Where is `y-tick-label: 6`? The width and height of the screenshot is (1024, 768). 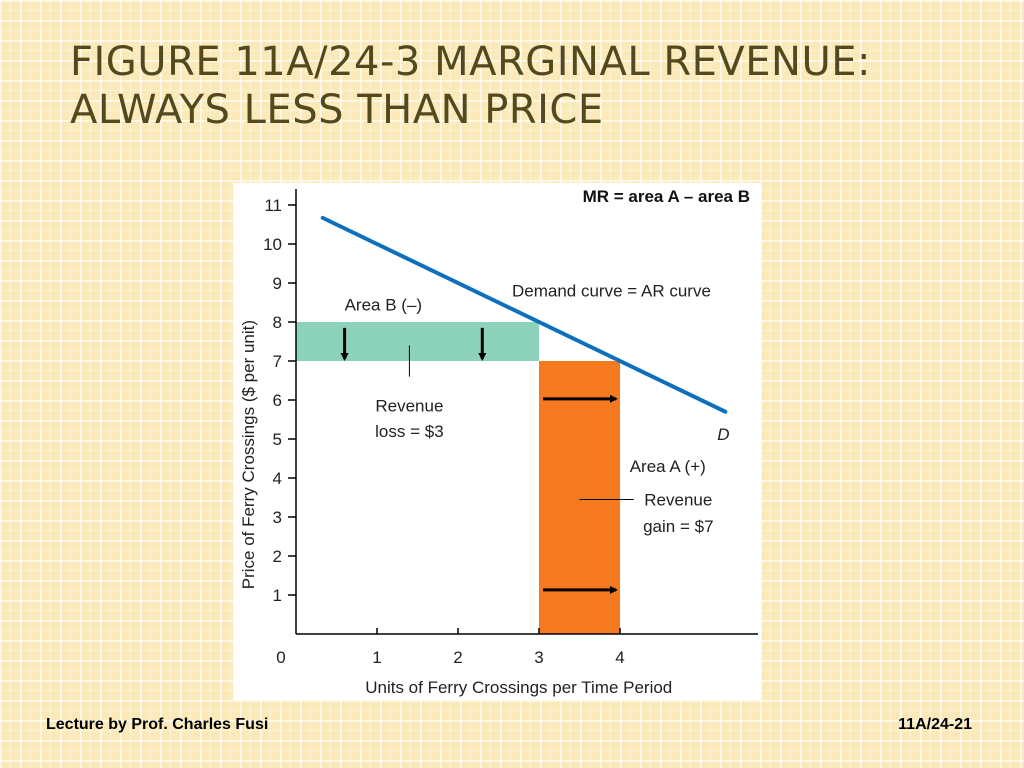 y-tick-label: 6 is located at coordinates (277, 400).